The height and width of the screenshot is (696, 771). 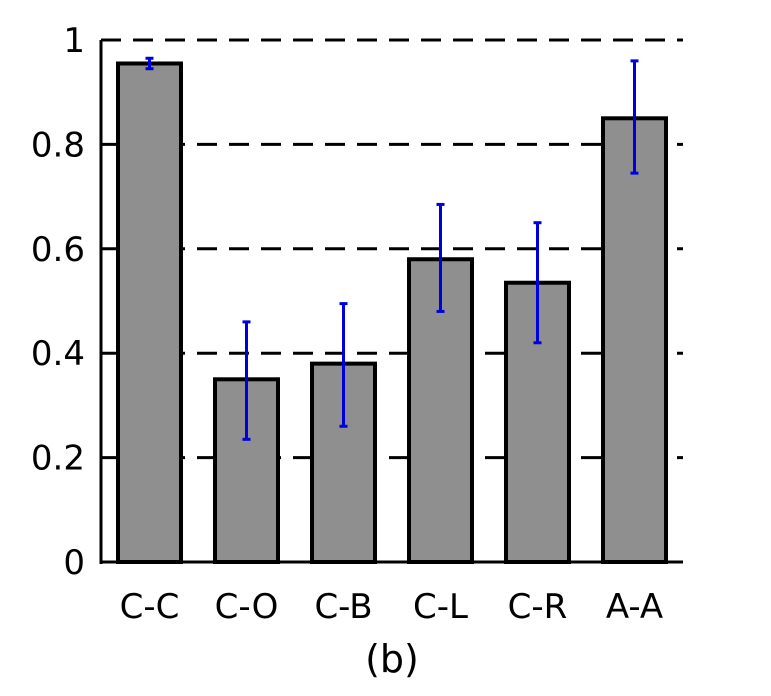 I want to click on y-tick-label: 0.6, so click(x=58, y=250).